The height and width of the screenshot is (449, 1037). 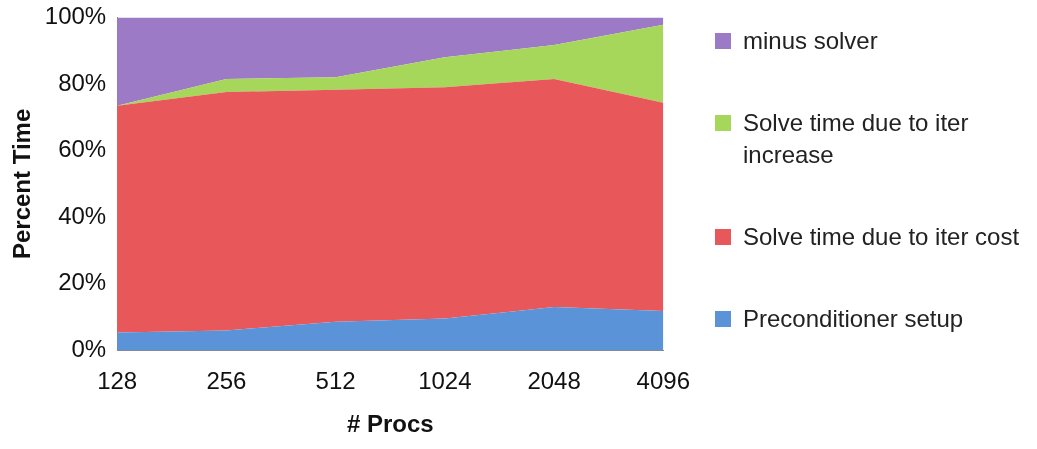 I want to click on legend-label: minus solver, so click(x=810, y=41).